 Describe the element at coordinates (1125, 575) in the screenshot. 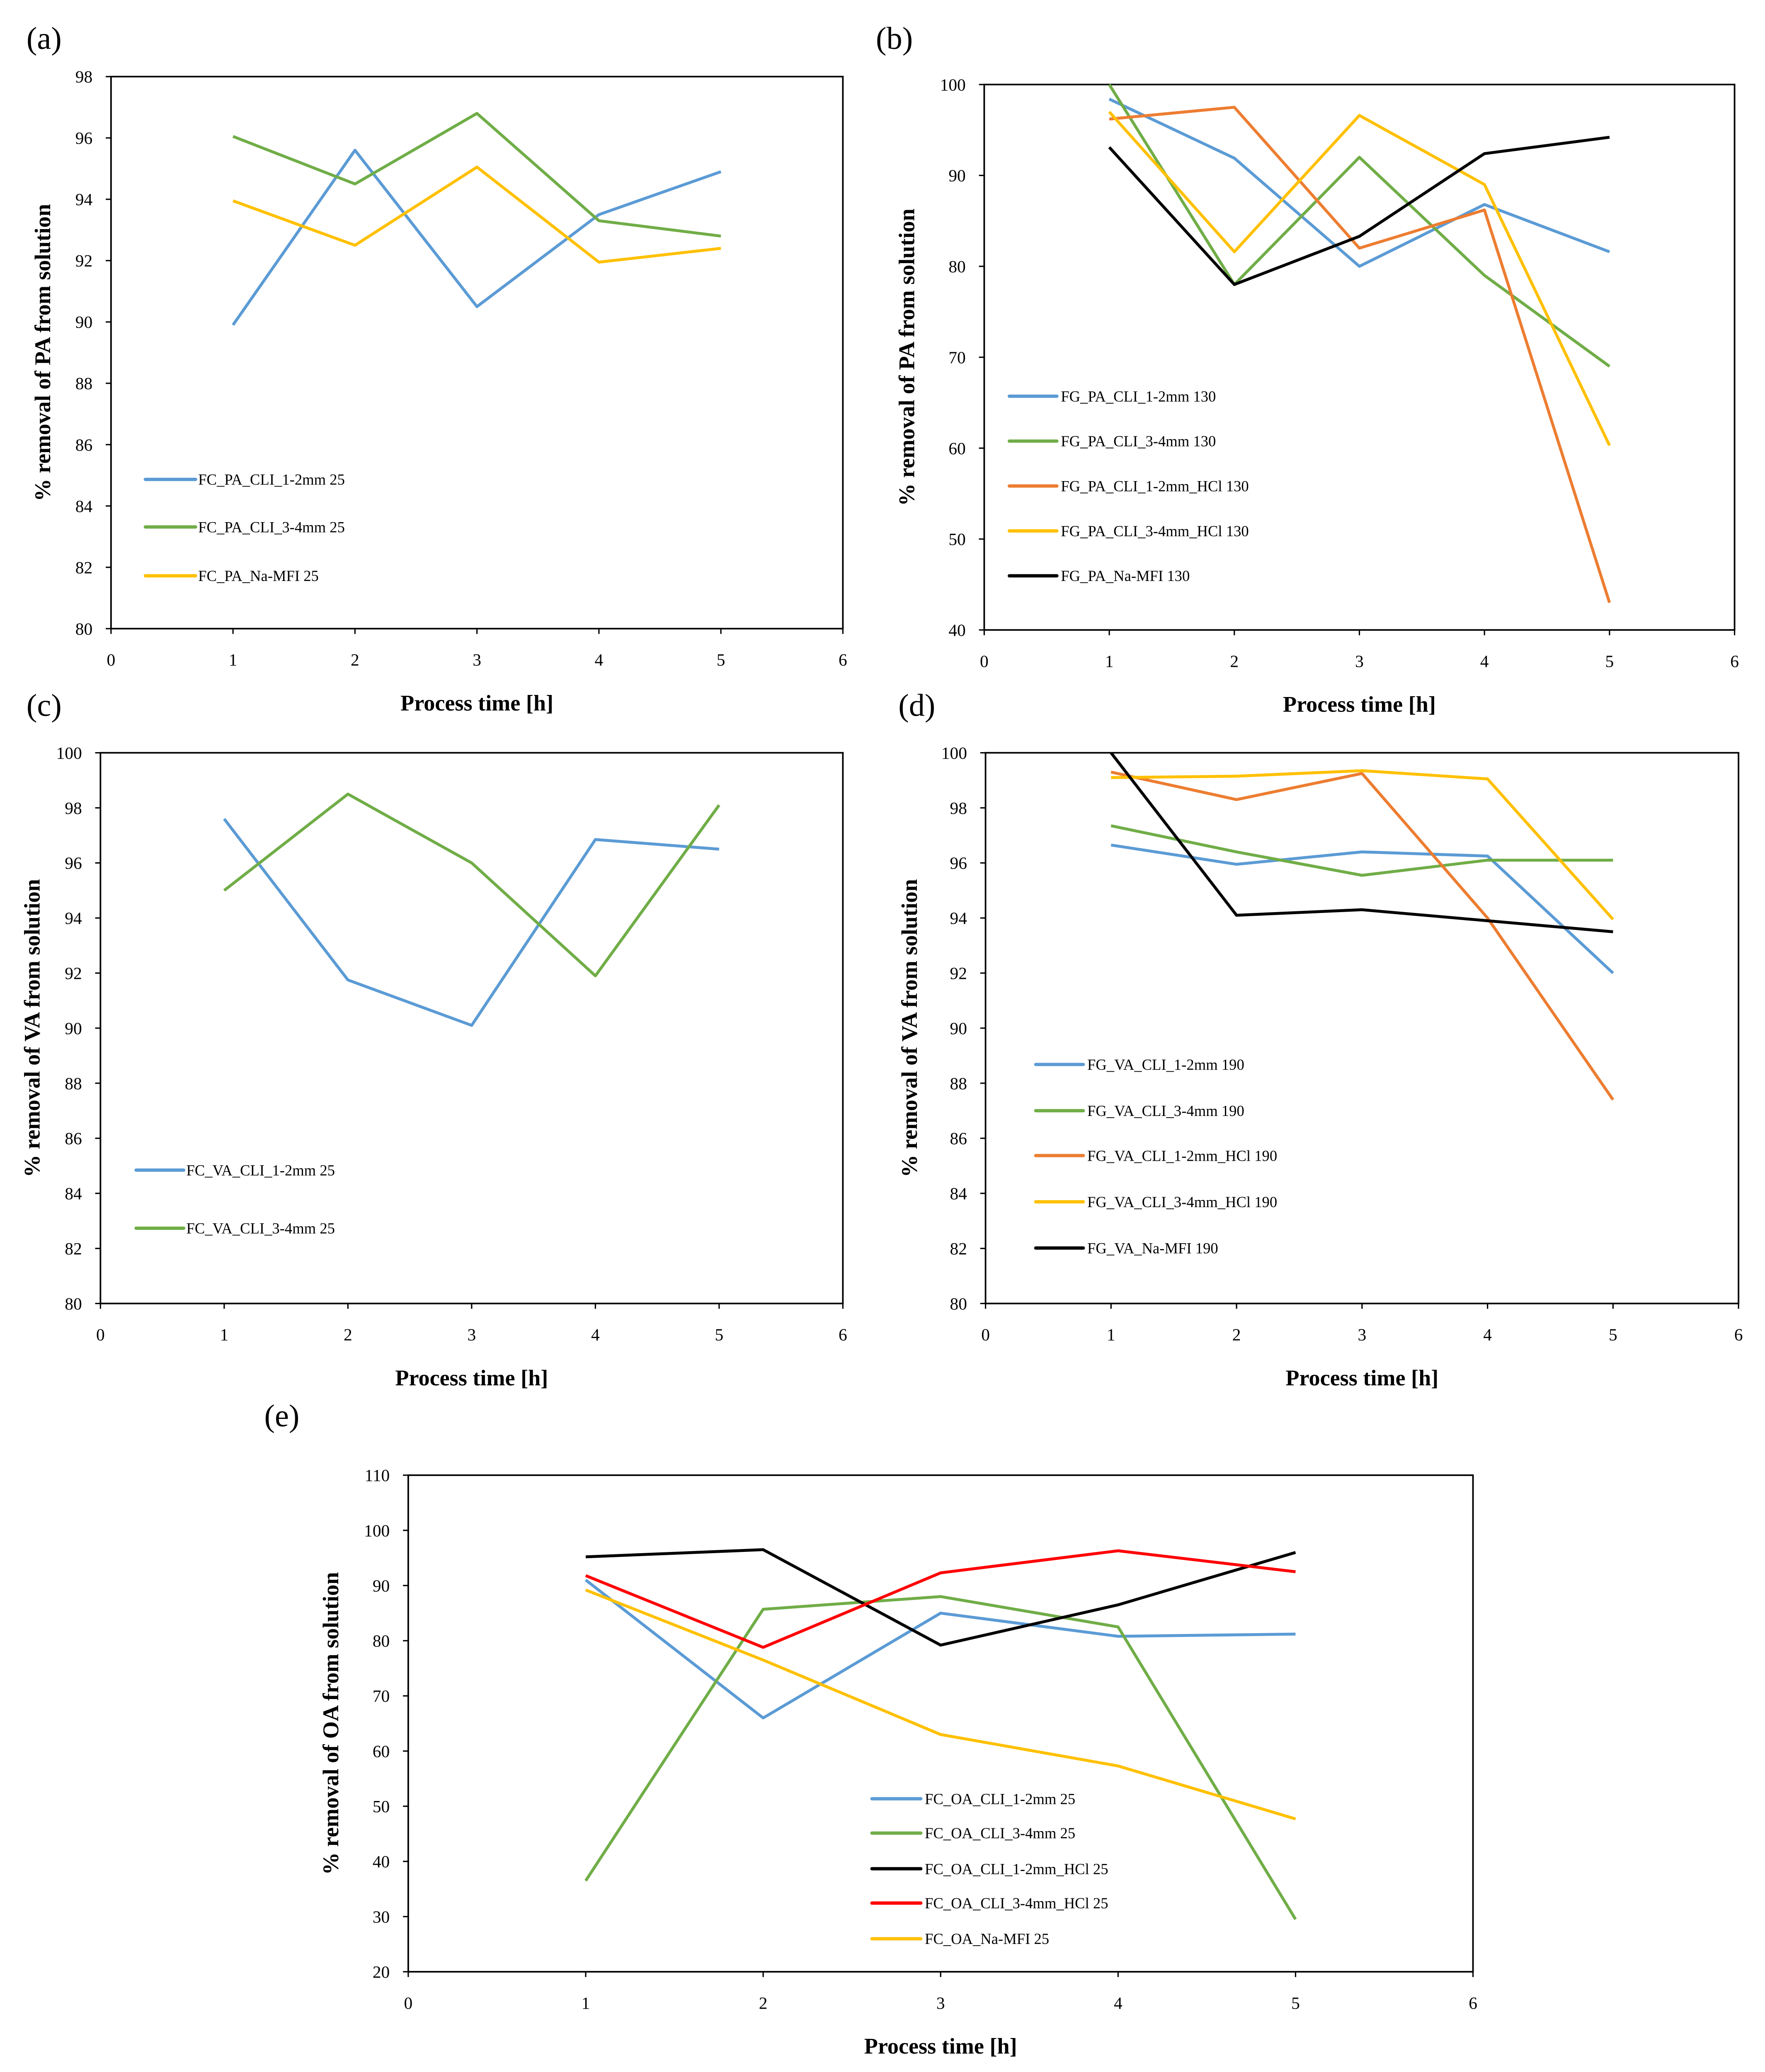

I see `legend-entry: FG_PA_Na-MFI 130` at that location.